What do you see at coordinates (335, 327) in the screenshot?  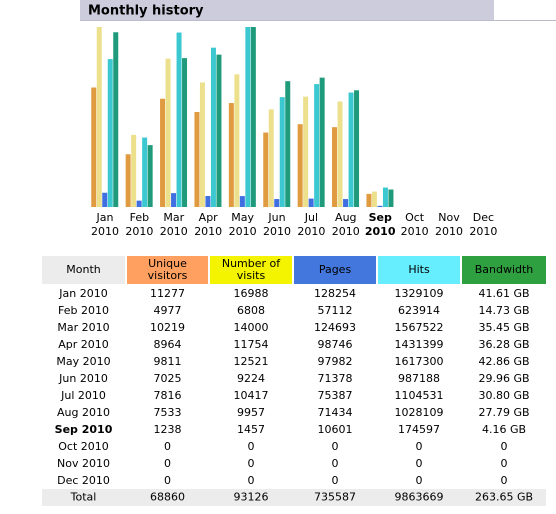 I see `value-cell: 124693` at bounding box center [335, 327].